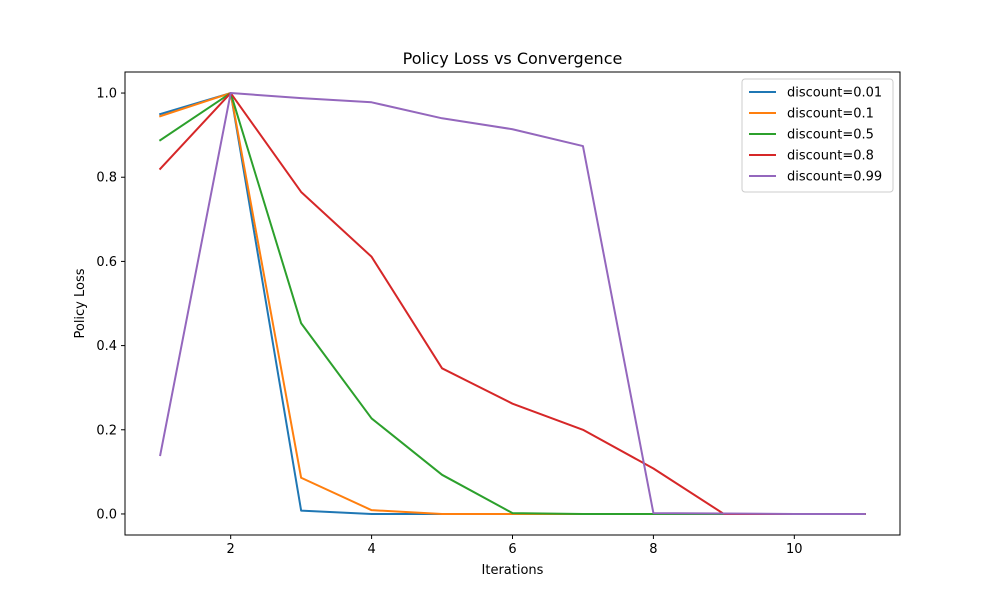  Describe the element at coordinates (371, 549) in the screenshot. I see `x-tick-label: 4` at that location.